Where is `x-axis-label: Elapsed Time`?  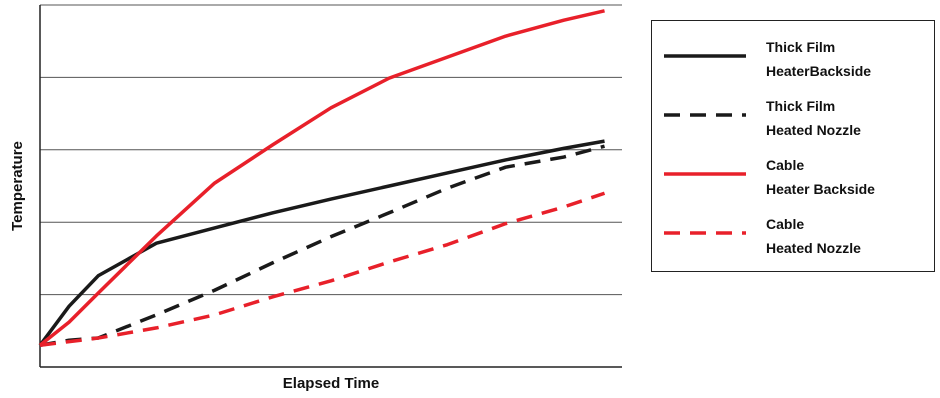 x-axis-label: Elapsed Time is located at coordinates (331, 383).